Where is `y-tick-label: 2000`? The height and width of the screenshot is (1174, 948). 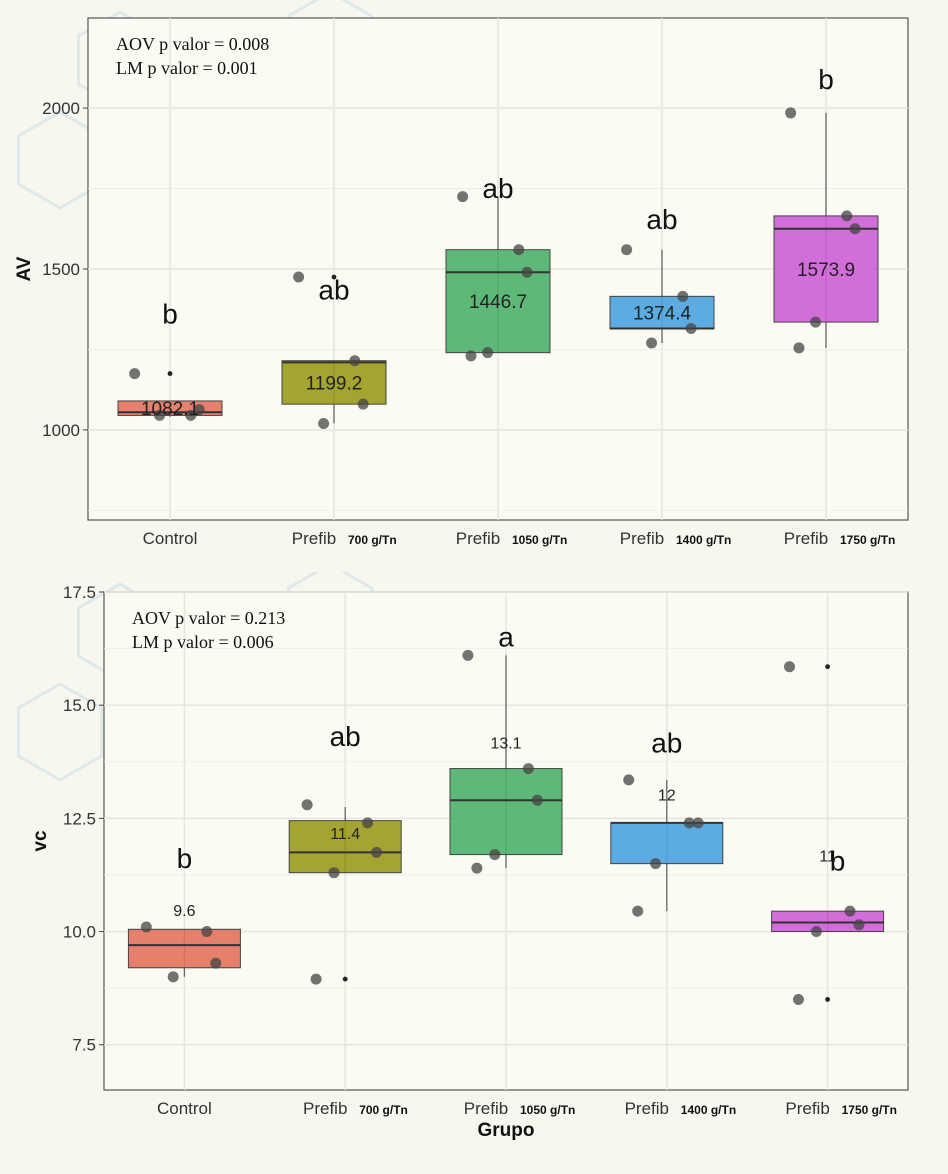 y-tick-label: 2000 is located at coordinates (61, 108).